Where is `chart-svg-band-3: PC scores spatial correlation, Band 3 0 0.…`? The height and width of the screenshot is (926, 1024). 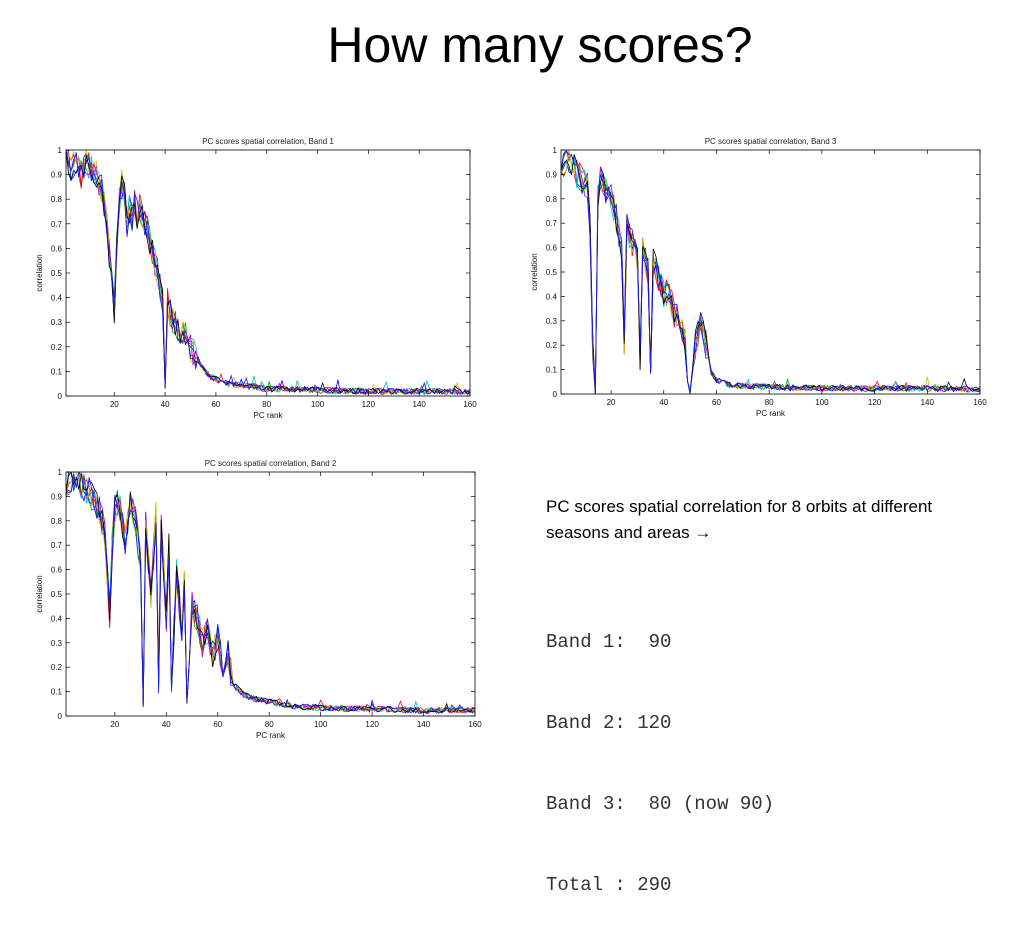 chart-svg-band-3: PC scores spatial correlation, Band 3 0 0.… is located at coordinates (758, 277).